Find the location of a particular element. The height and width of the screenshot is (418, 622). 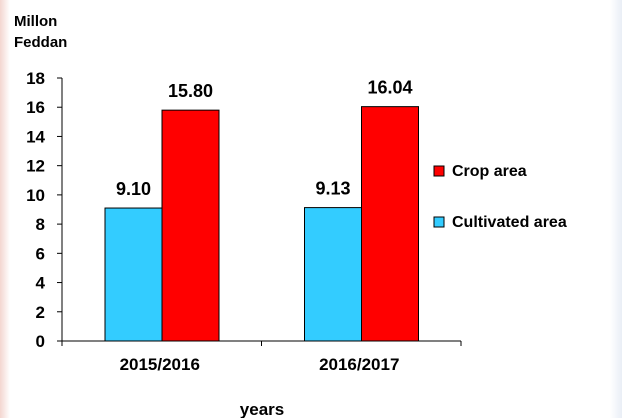

y-tick-label: 6 is located at coordinates (40, 253).